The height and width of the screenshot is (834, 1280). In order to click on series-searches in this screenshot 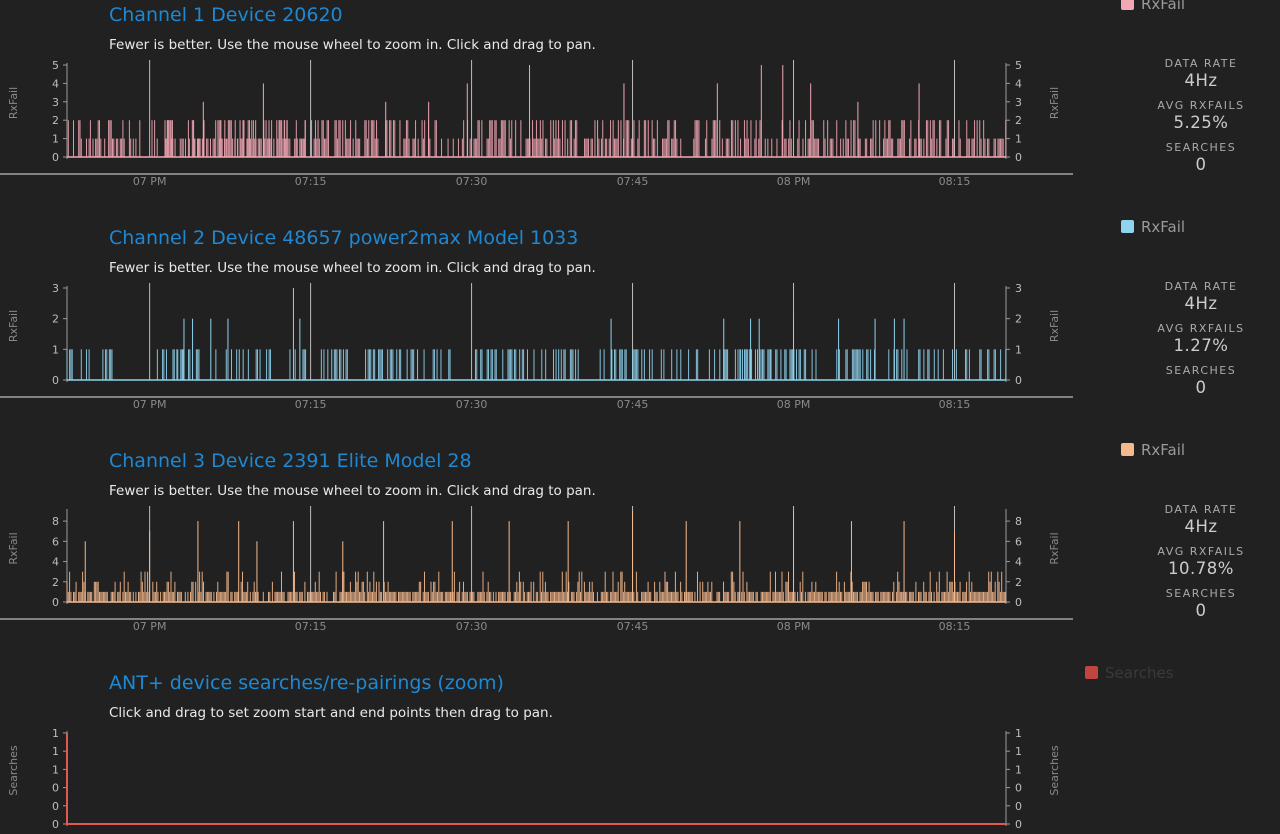, I will do `click(536, 779)`.